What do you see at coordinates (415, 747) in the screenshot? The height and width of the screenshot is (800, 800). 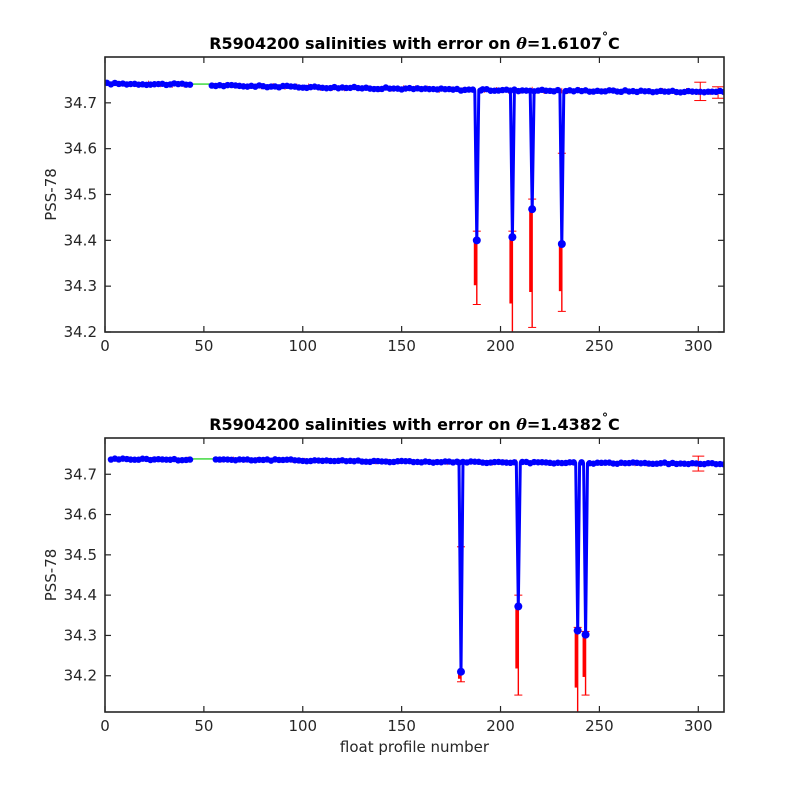 I see `x-axis-label: float profile number` at bounding box center [415, 747].